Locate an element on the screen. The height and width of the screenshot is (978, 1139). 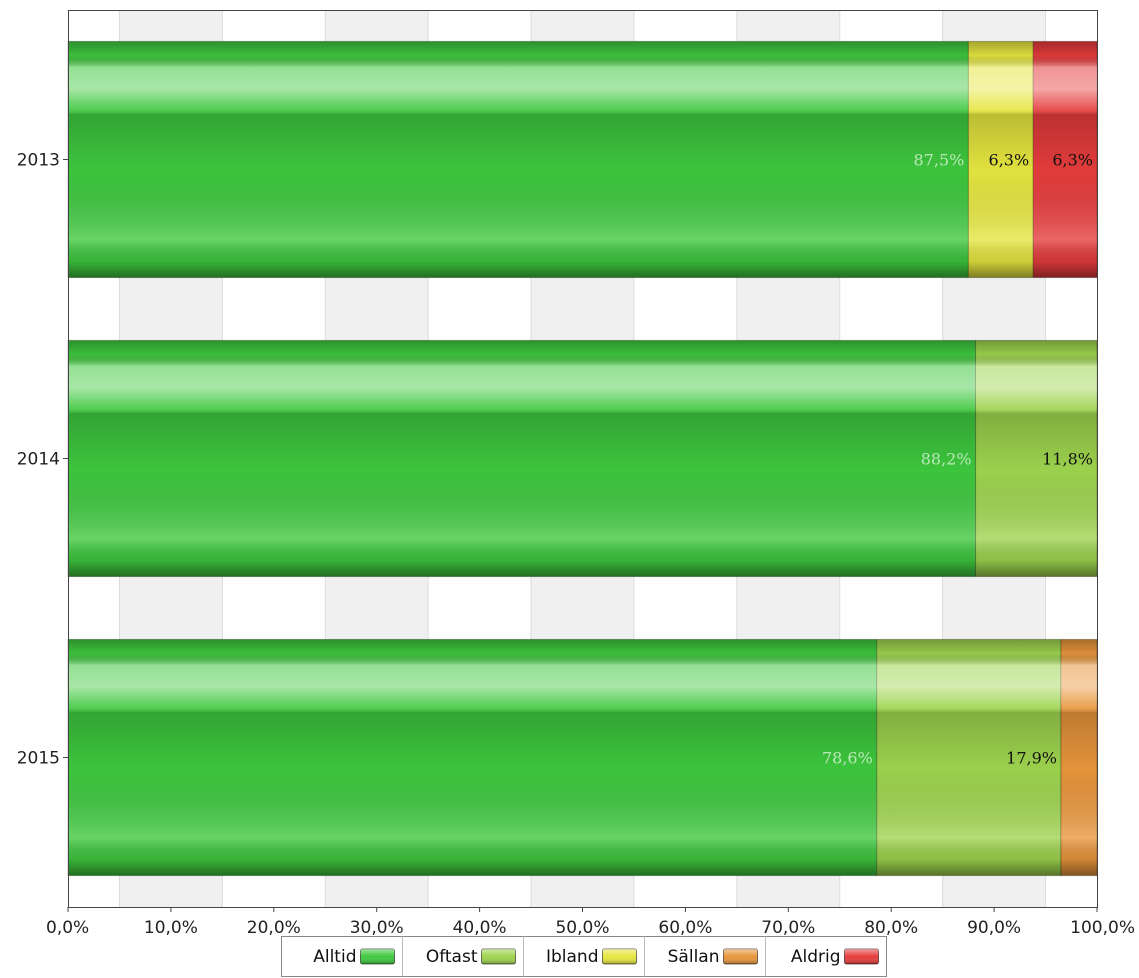
legend-label: Sällan is located at coordinates (694, 957).